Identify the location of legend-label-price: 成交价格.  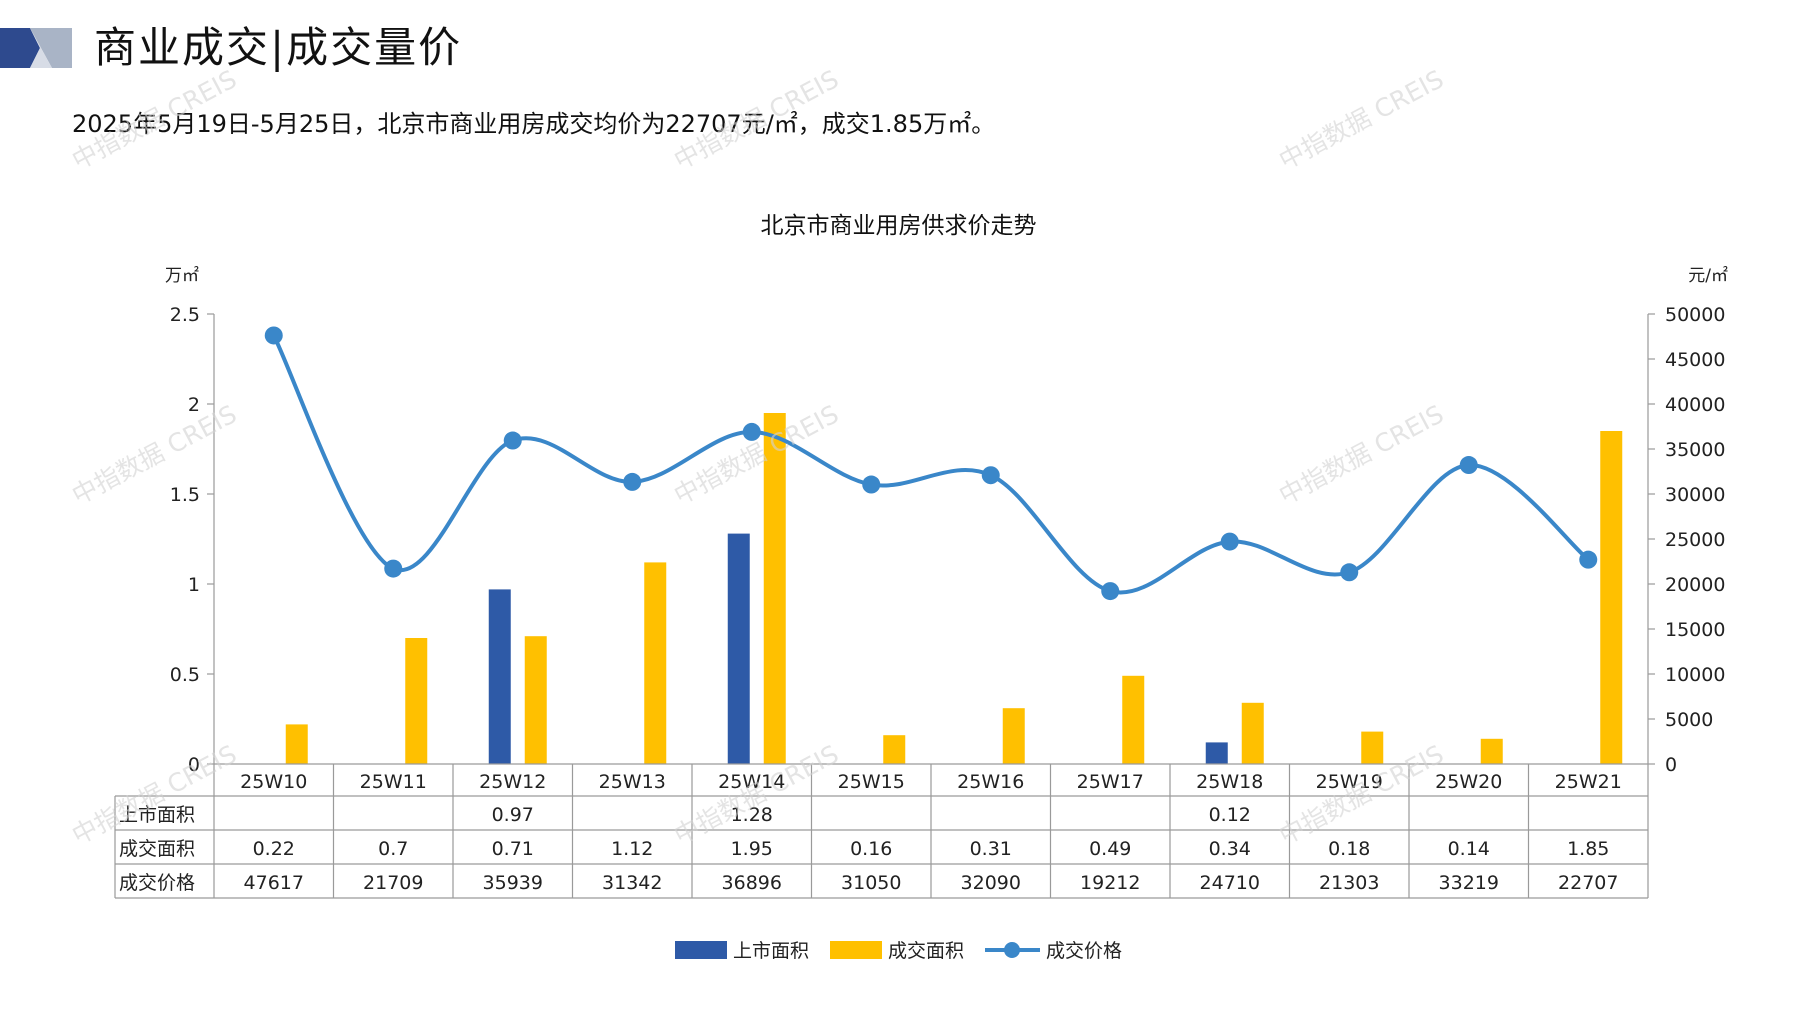
(1084, 951).